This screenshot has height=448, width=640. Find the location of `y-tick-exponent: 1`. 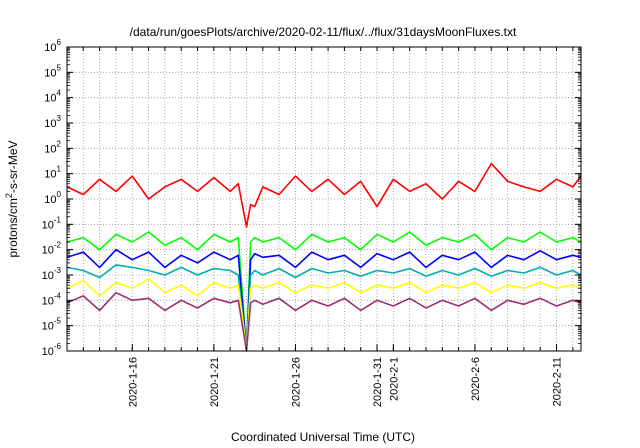

y-tick-exponent: 1 is located at coordinates (59, 169).